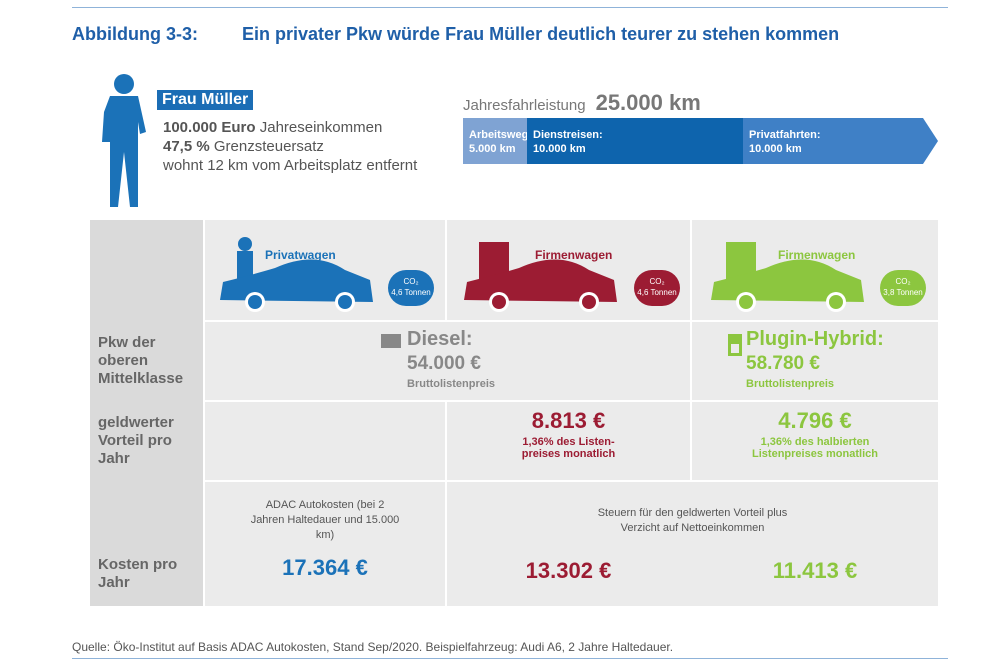  What do you see at coordinates (903, 288) in the screenshot?
I see `co2-cloud: CO₂ 3,8 Tonnen` at bounding box center [903, 288].